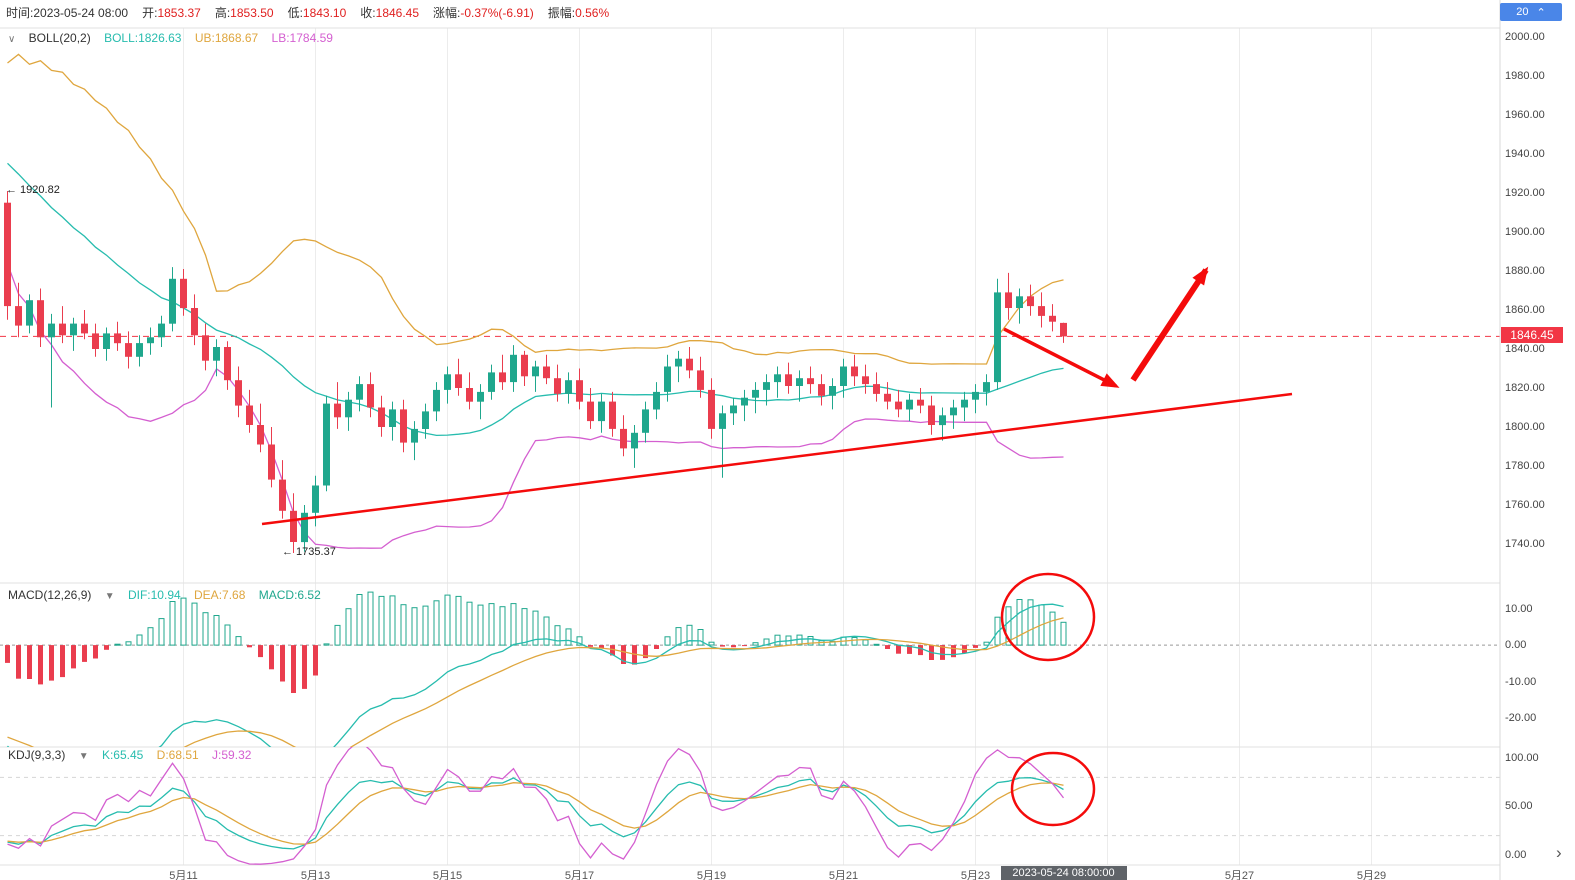 Image resolution: width=1575 pixels, height=880 pixels. I want to click on current-time-badge: 2023-05-24 08:00:00, so click(1063, 873).